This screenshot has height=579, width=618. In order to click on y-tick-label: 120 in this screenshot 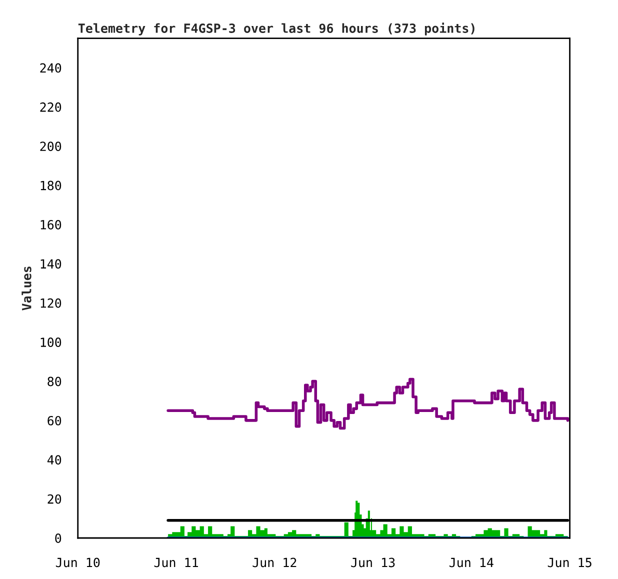, I will do `click(51, 303)`.